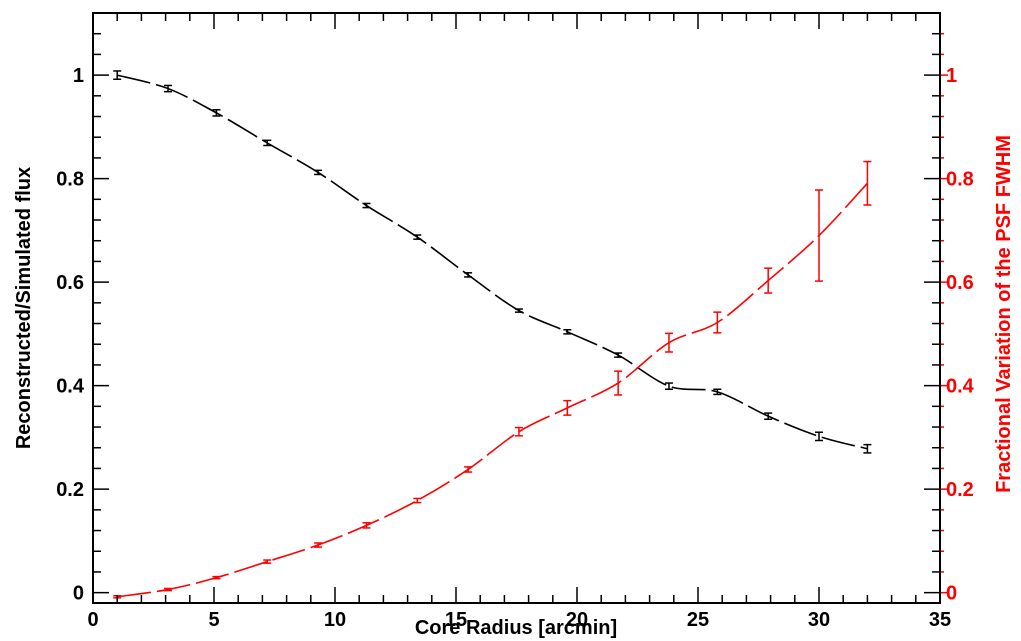 Image resolution: width=1021 pixels, height=641 pixels. I want to click on x-tick-label: 10, so click(335, 620).